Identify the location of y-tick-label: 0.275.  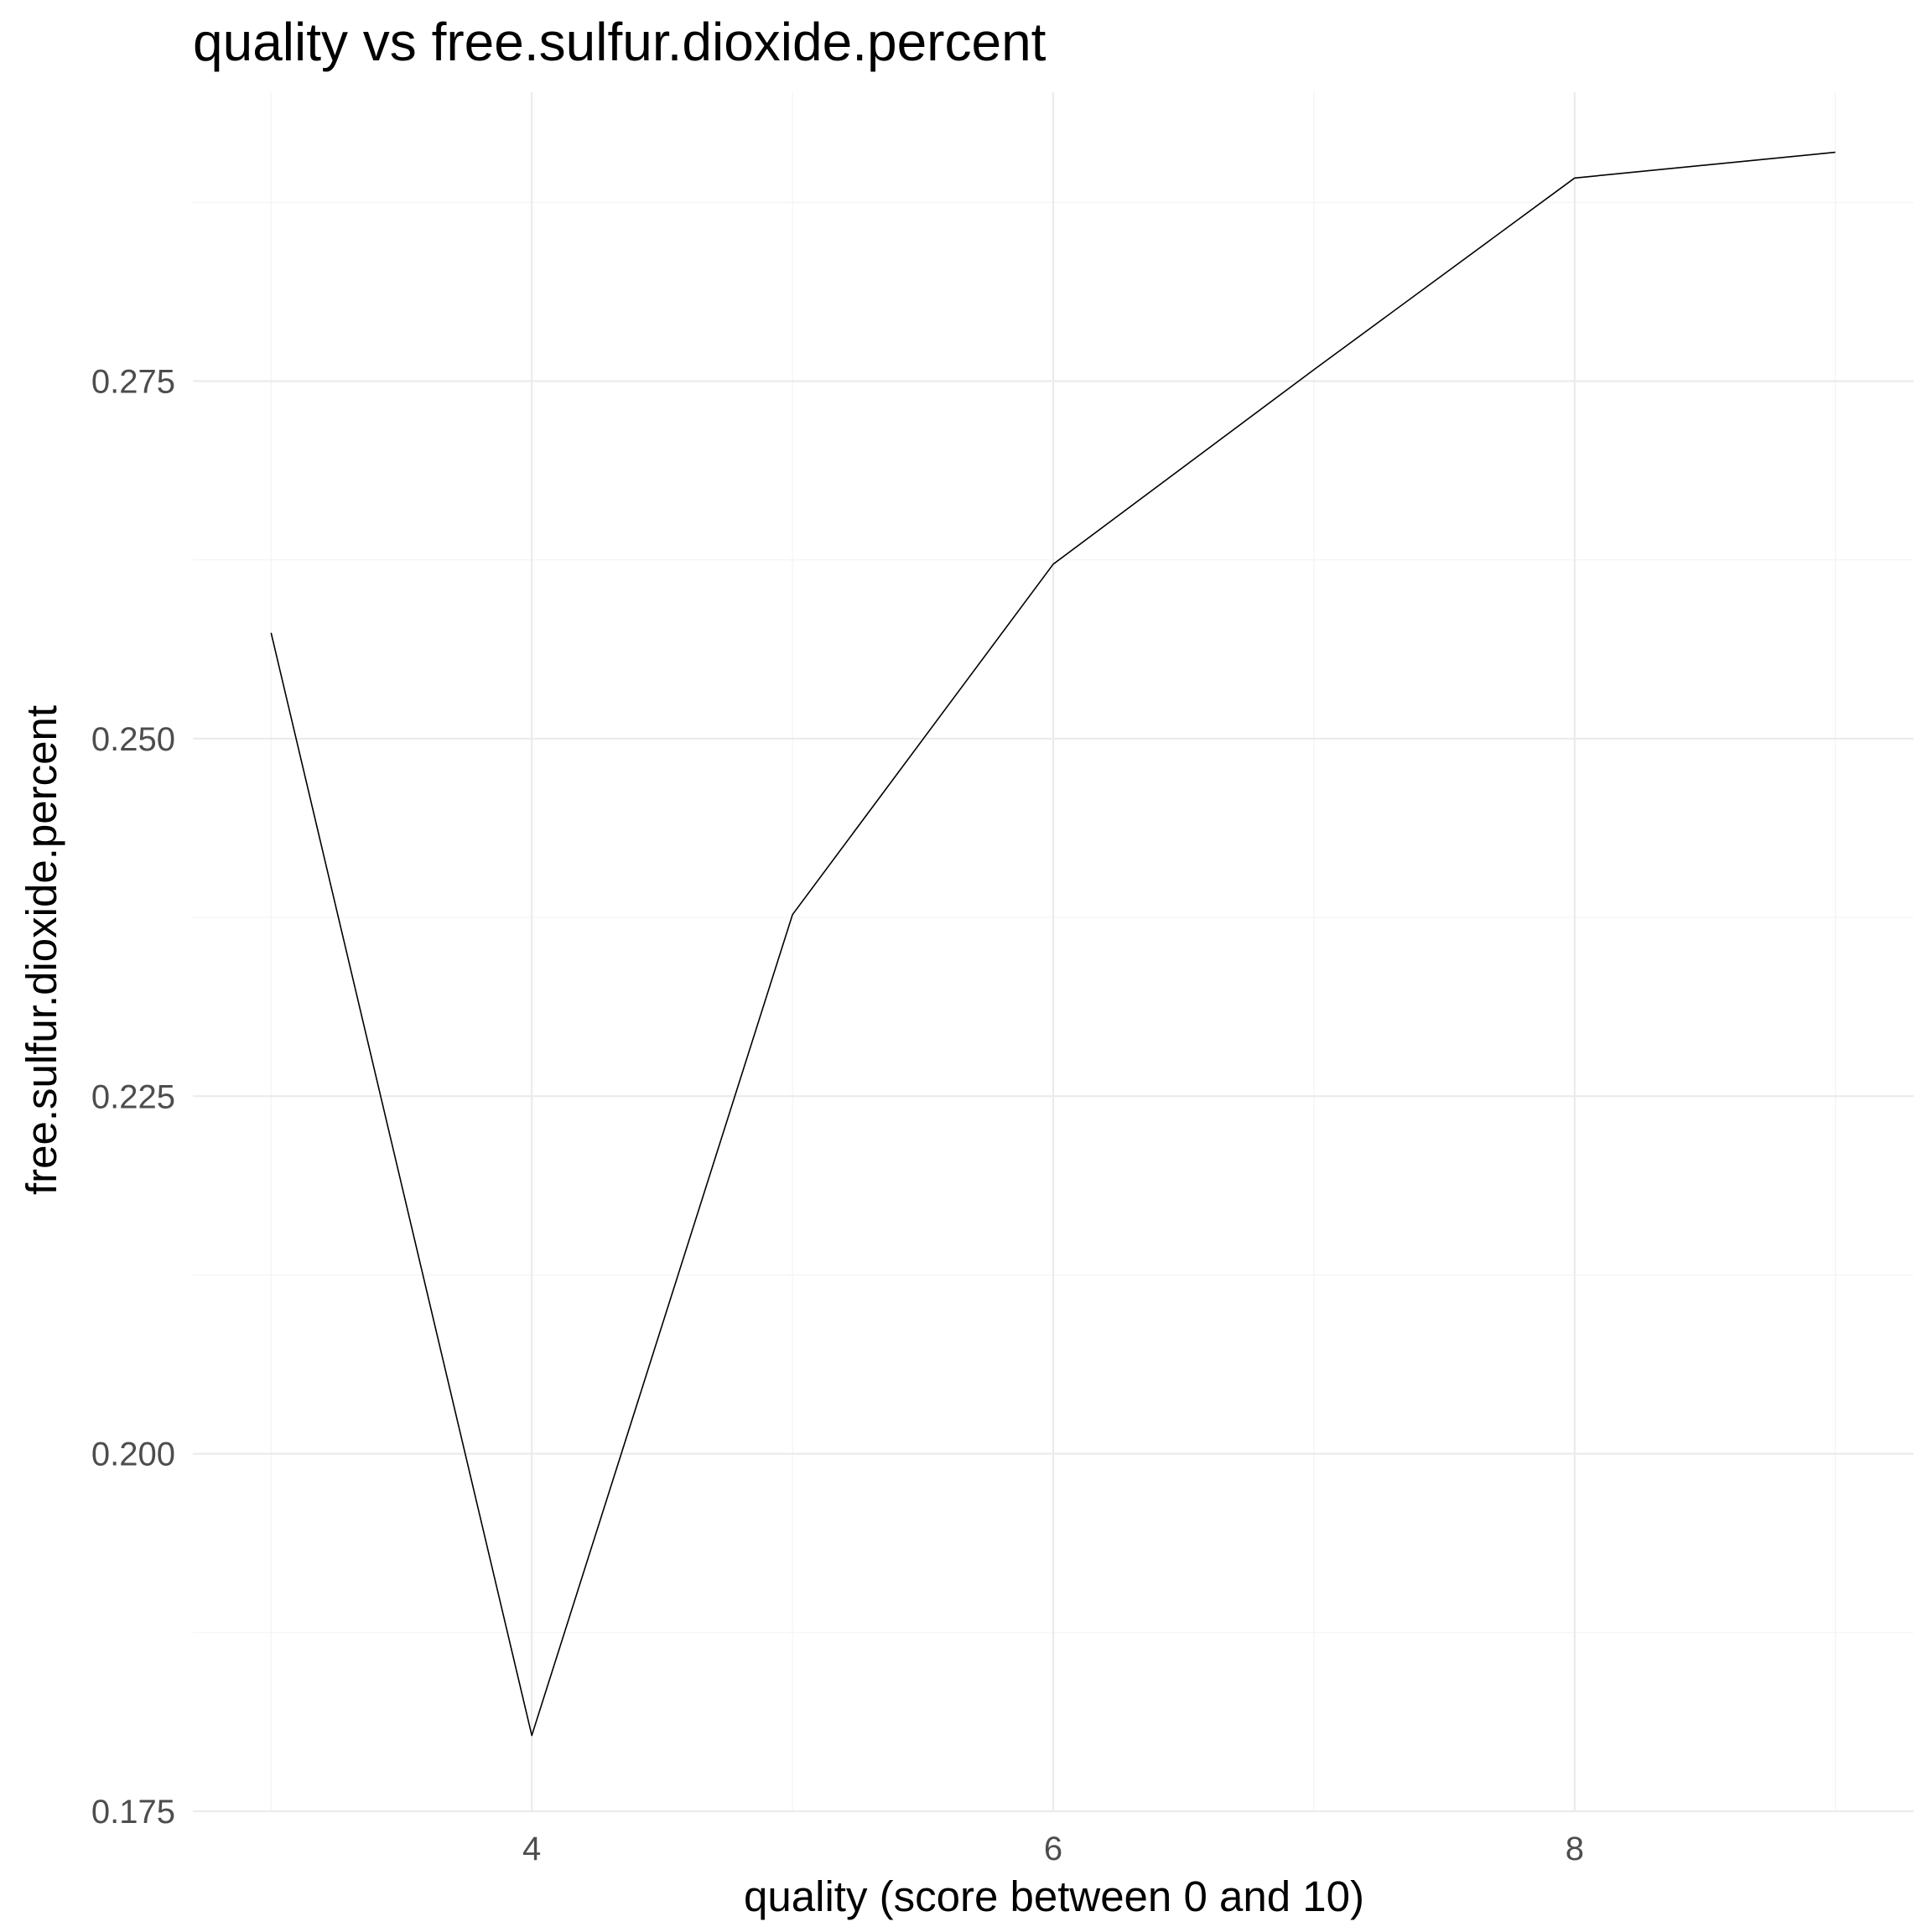
(133, 382).